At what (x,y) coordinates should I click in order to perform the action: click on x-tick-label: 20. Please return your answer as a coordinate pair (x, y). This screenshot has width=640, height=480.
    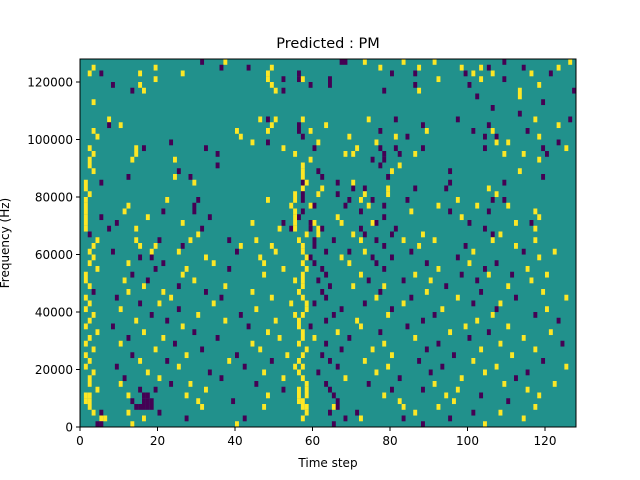
    Looking at the image, I should click on (157, 441).